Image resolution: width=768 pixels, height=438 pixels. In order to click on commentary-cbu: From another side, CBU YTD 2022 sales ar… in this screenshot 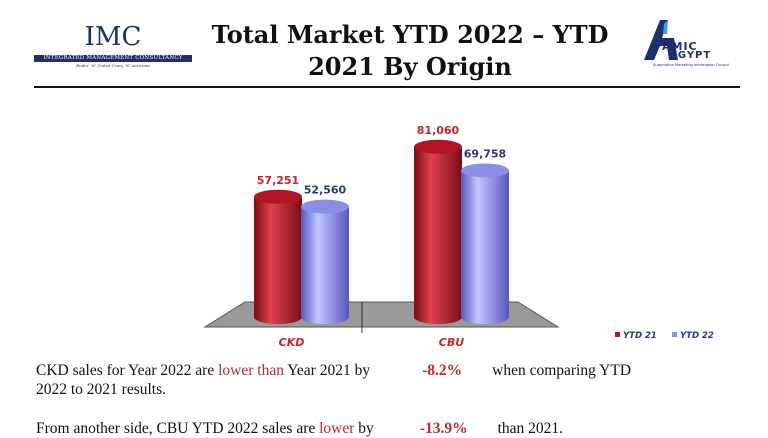, I will do `click(381, 428)`.